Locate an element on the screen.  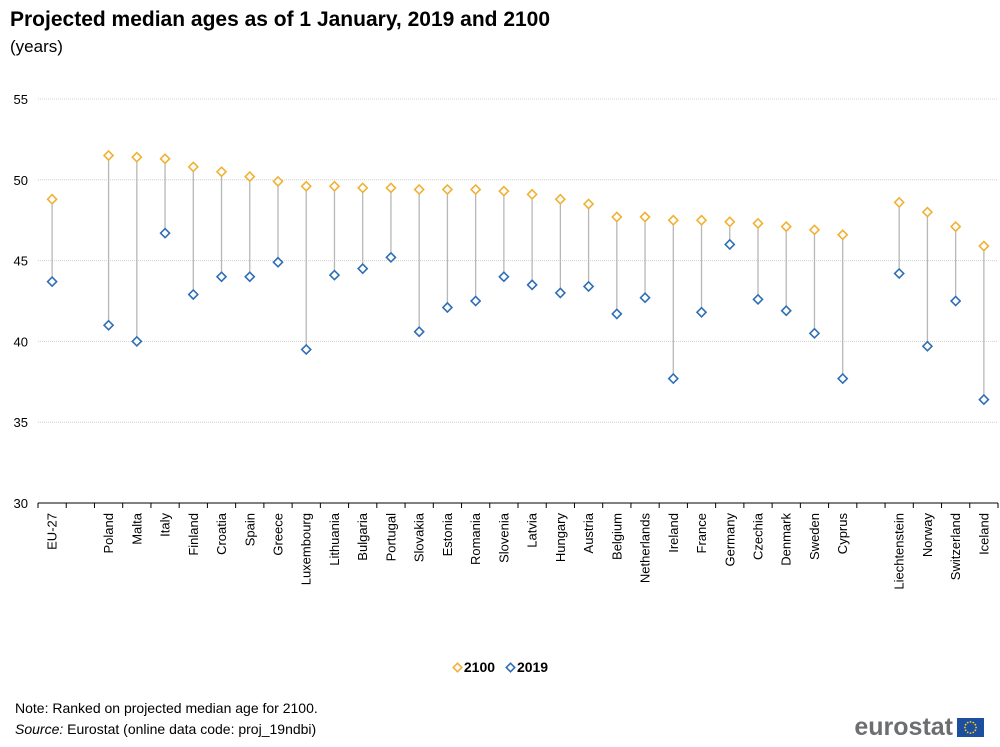
legend-marker-2019 is located at coordinates (510, 667).